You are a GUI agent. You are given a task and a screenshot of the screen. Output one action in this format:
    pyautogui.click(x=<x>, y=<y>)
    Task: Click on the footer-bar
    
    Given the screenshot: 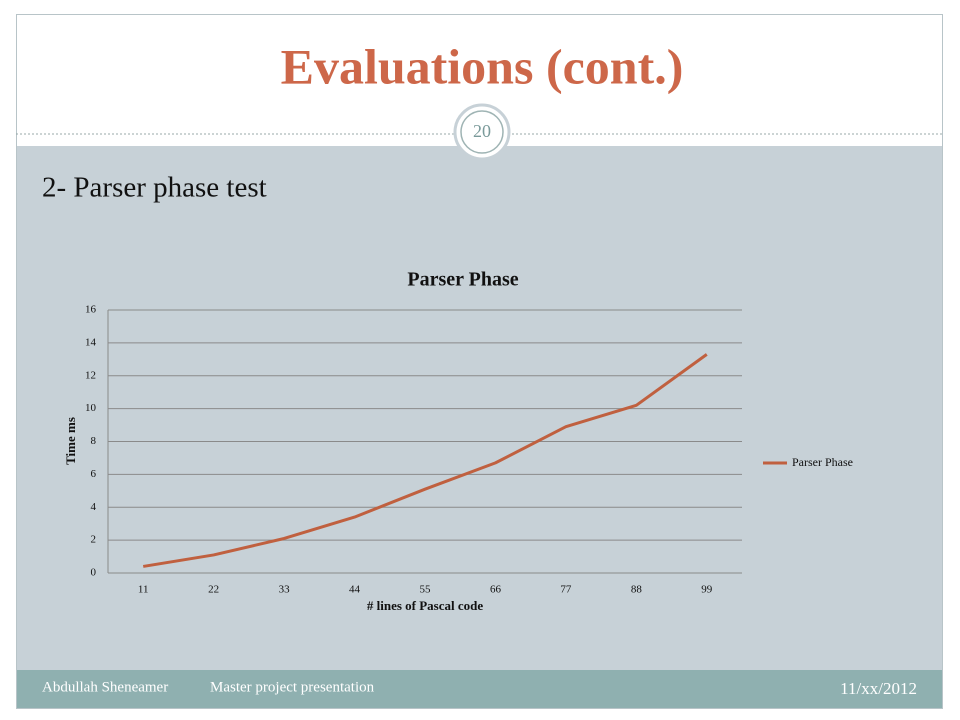 What is the action you would take?
    pyautogui.click(x=479, y=689)
    